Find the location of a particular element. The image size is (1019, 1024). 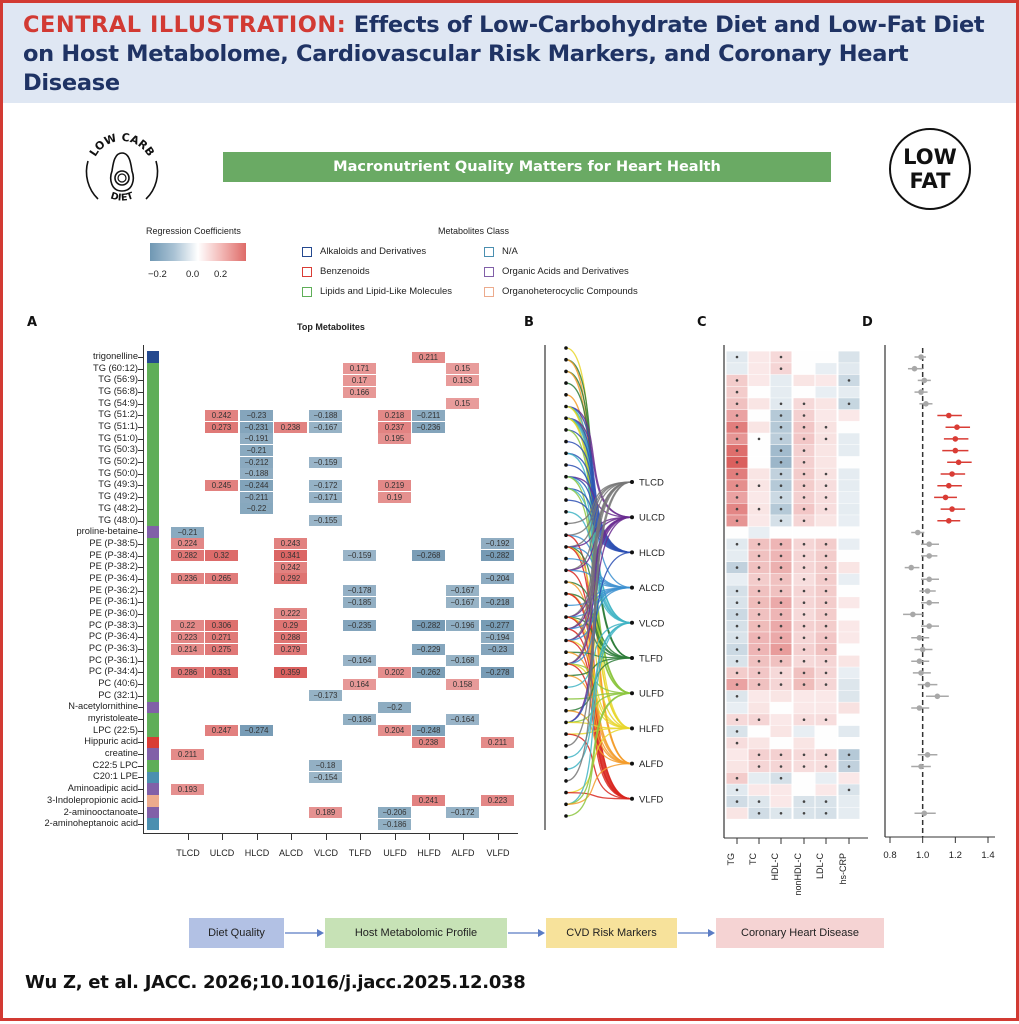

column-label: ALFD is located at coordinates (463, 853).